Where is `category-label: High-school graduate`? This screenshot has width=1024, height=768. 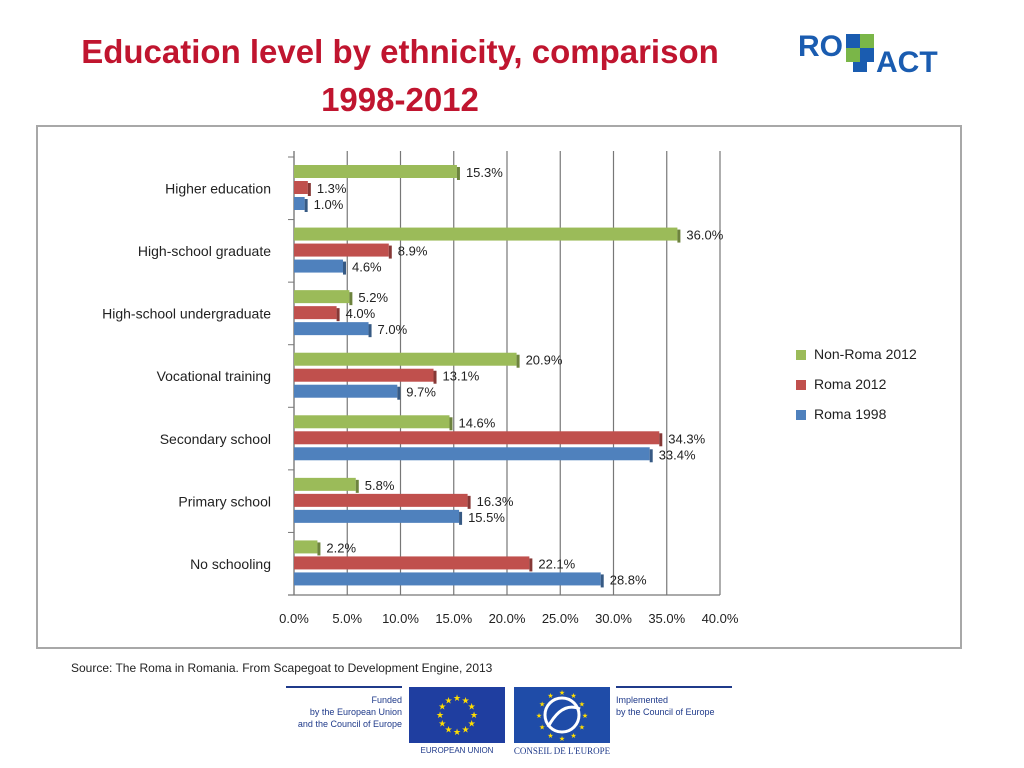
category-label: High-school graduate is located at coordinates (204, 251).